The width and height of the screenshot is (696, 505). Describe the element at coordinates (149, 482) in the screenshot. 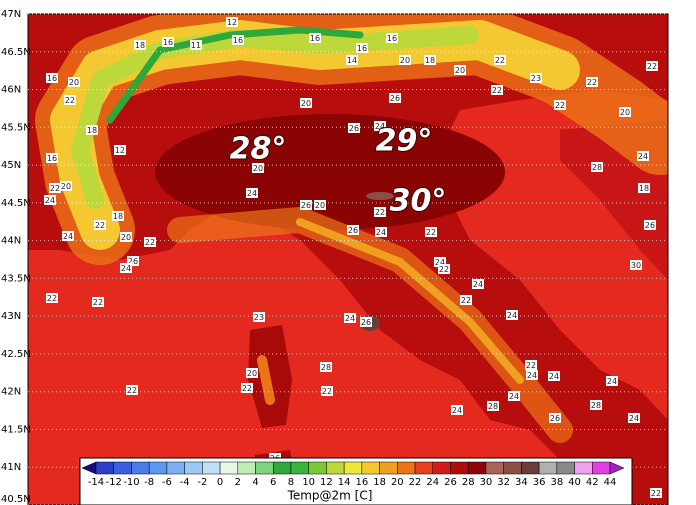

I see `colorbar-tick-label: -8` at that location.